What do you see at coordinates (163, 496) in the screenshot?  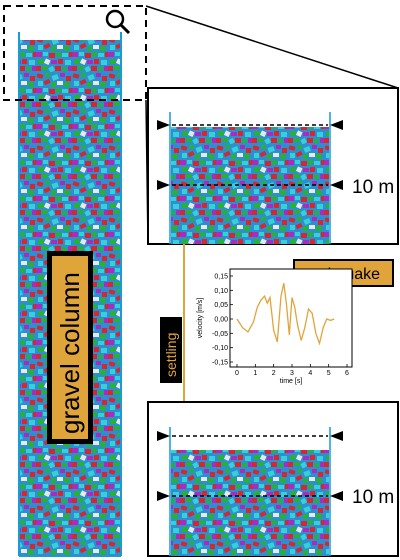 I see `bottom-lower-left-marker` at bounding box center [163, 496].